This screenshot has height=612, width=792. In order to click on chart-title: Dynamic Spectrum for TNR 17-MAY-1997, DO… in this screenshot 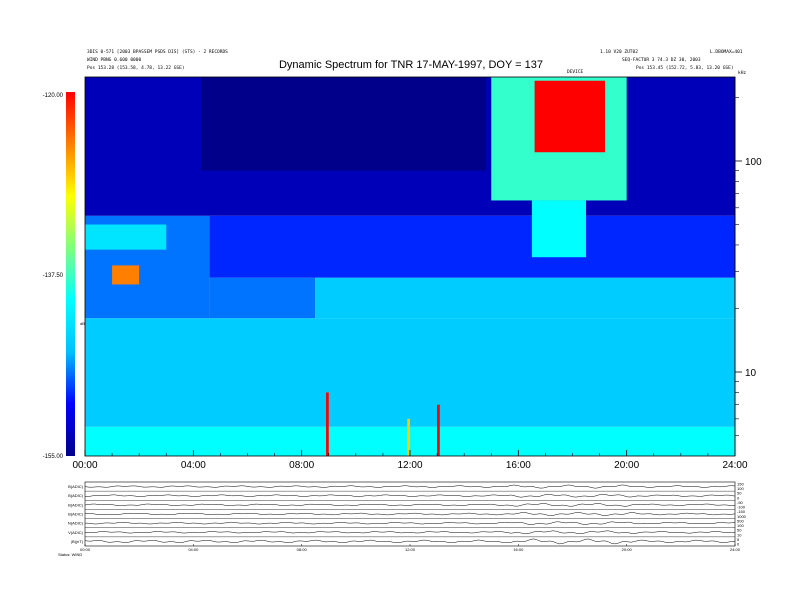, I will do `click(411, 65)`.